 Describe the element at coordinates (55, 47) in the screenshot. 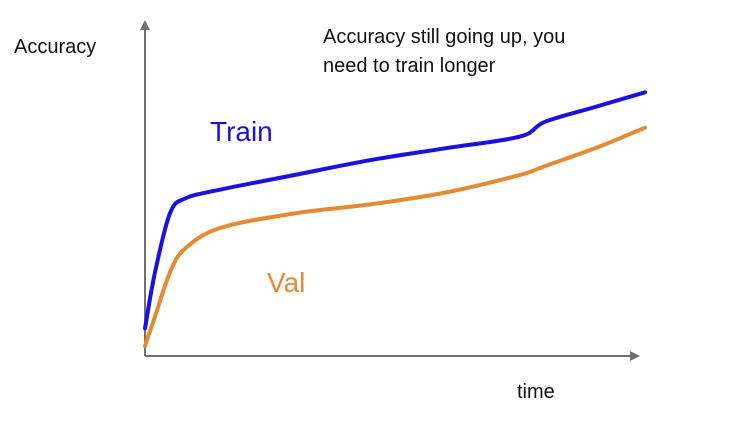

I see `y-axis-label: Accuracy` at that location.